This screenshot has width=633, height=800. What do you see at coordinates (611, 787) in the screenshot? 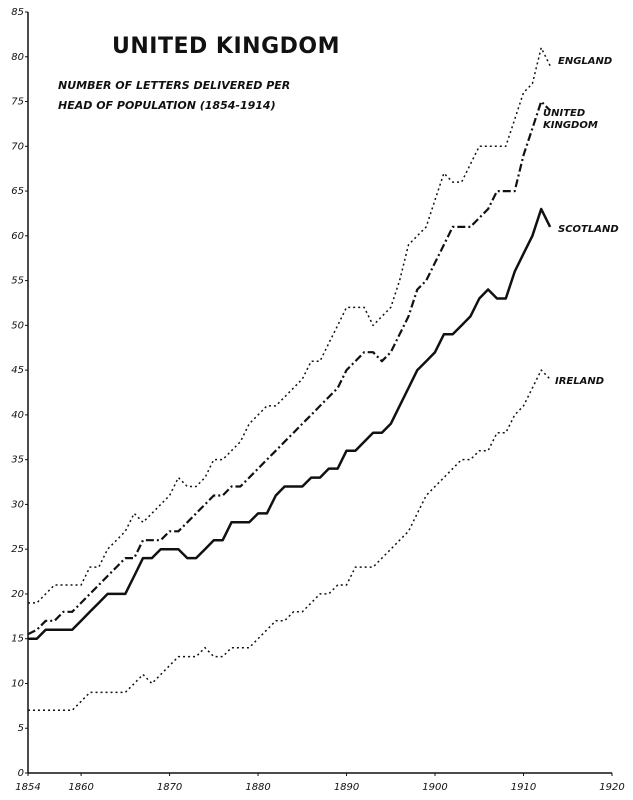
I see `x-tick-label: 1920` at bounding box center [611, 787].